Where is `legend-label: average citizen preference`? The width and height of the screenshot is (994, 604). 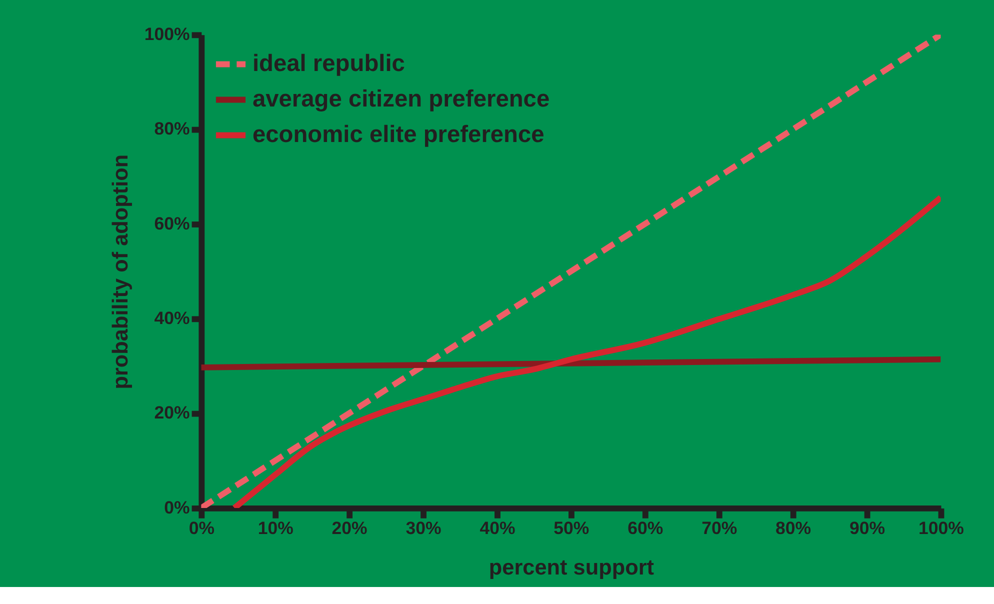 legend-label: average citizen preference is located at coordinates (401, 99).